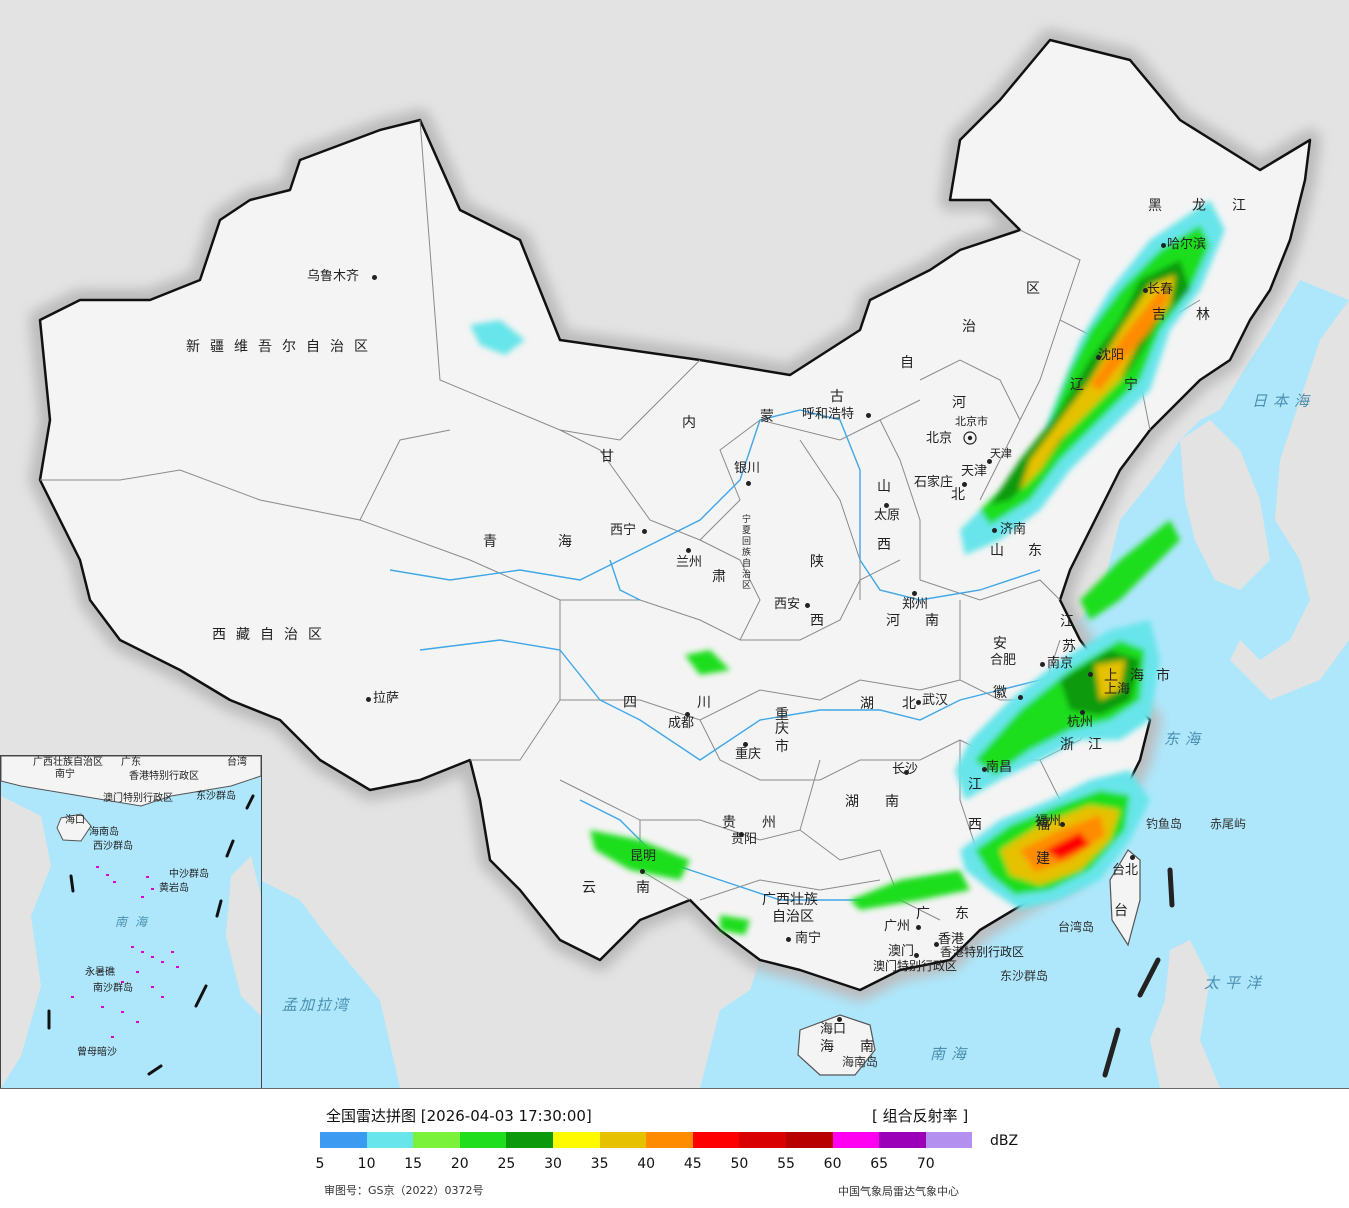  I want to click on inset-yongshu: 永暑礁, so click(100, 972).